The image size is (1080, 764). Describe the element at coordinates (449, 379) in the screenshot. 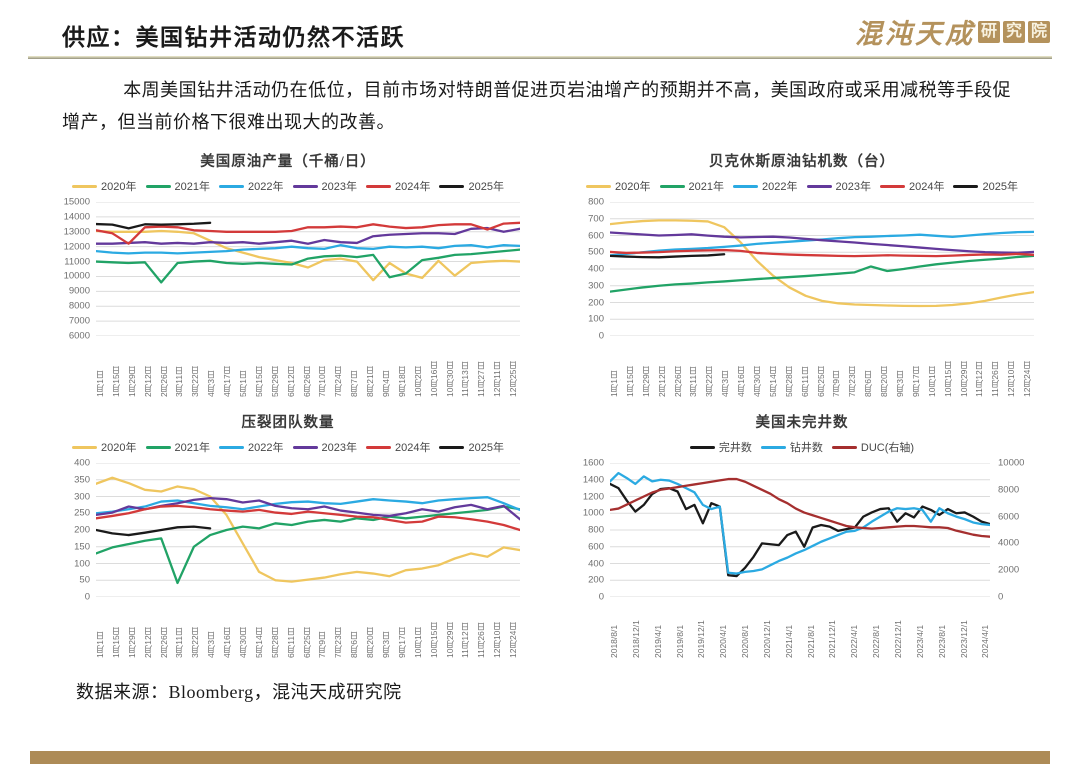

I see `x-tick-label: 10月30日` at that location.